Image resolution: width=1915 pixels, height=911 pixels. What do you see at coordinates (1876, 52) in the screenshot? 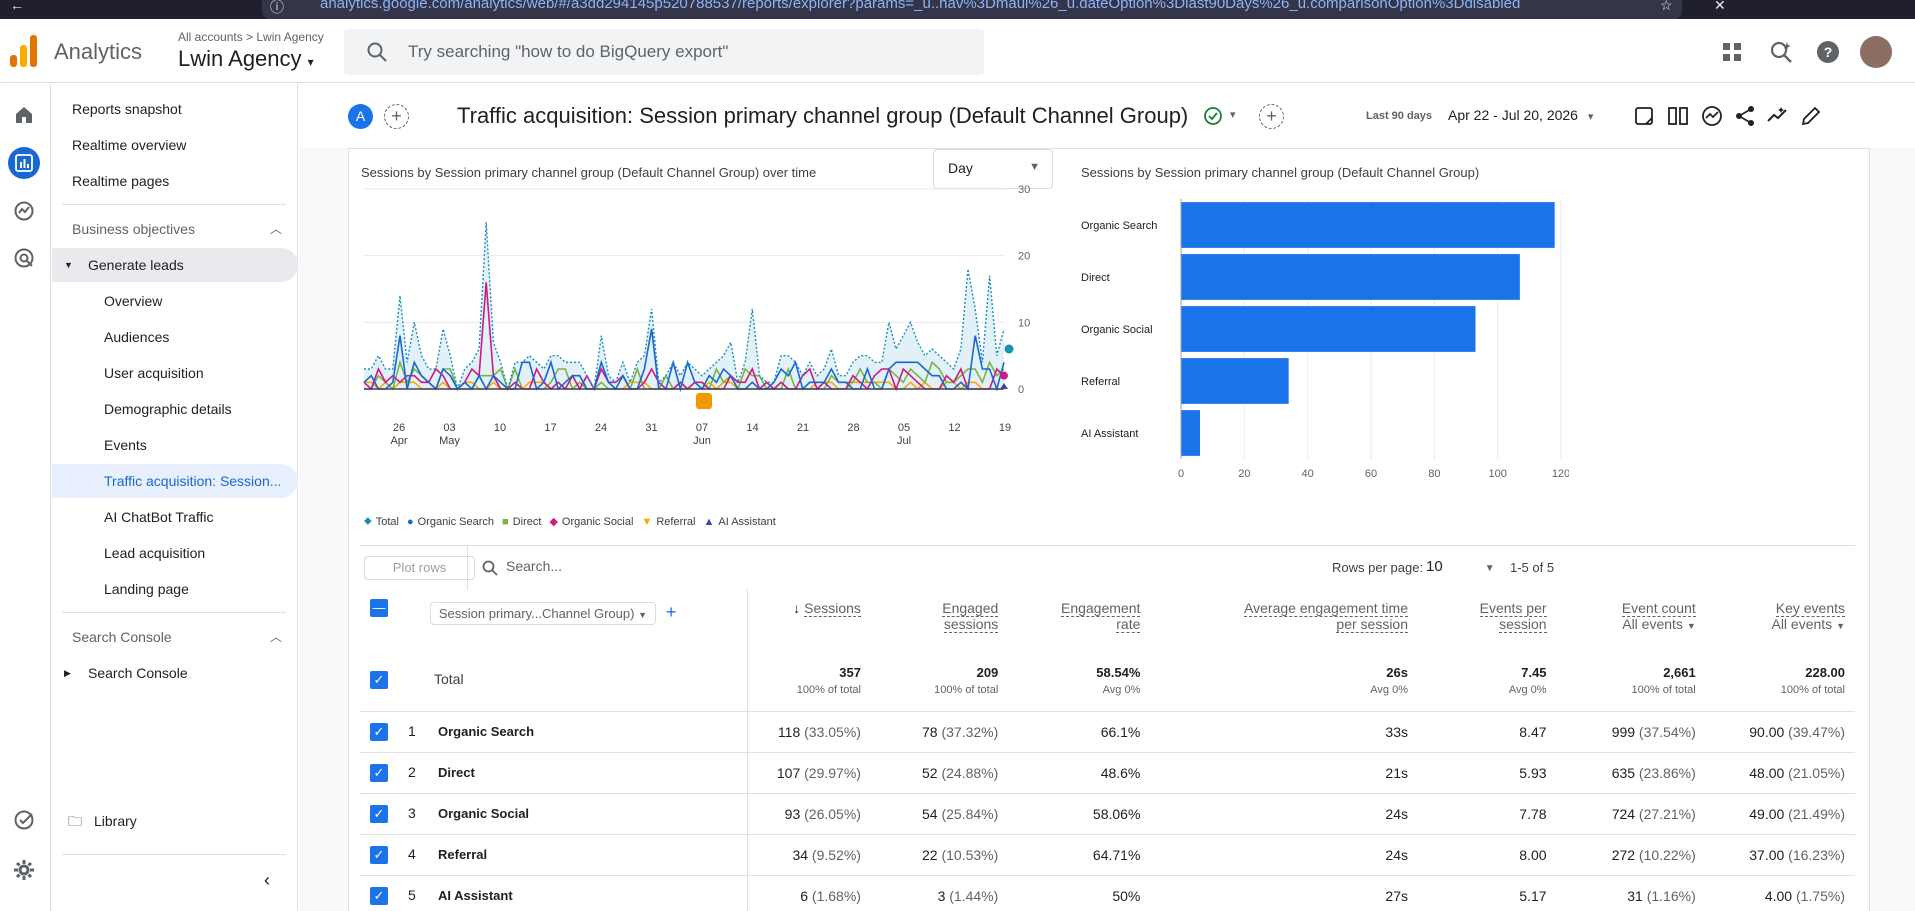
I see `user-avatar` at bounding box center [1876, 52].